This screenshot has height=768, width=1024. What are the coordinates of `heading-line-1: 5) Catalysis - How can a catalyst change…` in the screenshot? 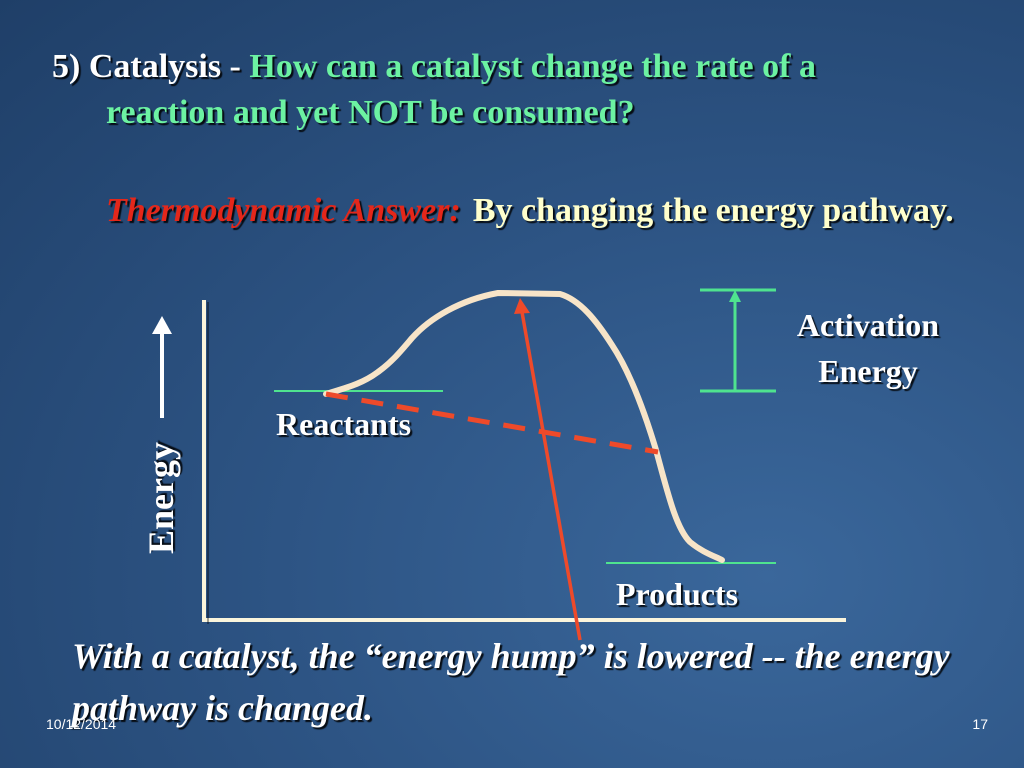 It's located at (522, 67).